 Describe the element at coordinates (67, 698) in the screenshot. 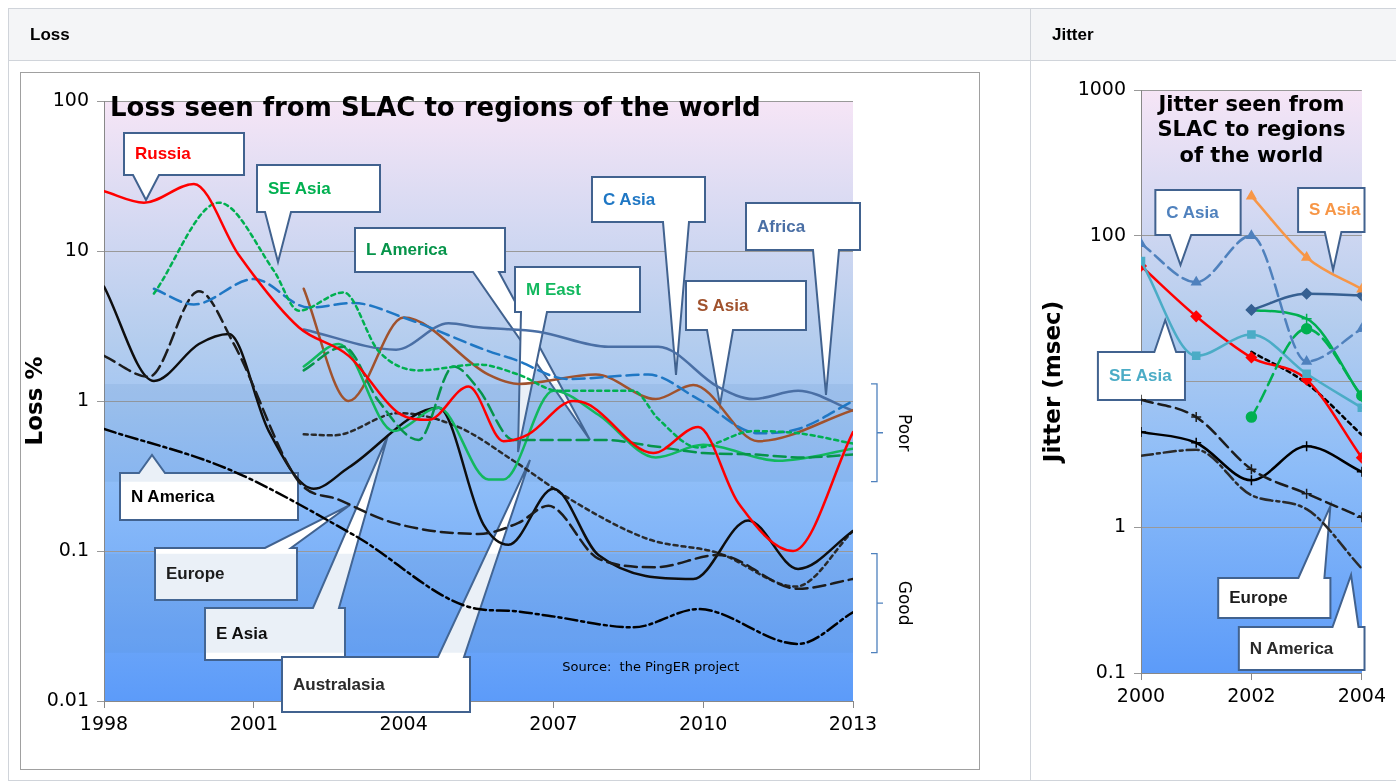

I see `y-tick-label: 0.01` at that location.